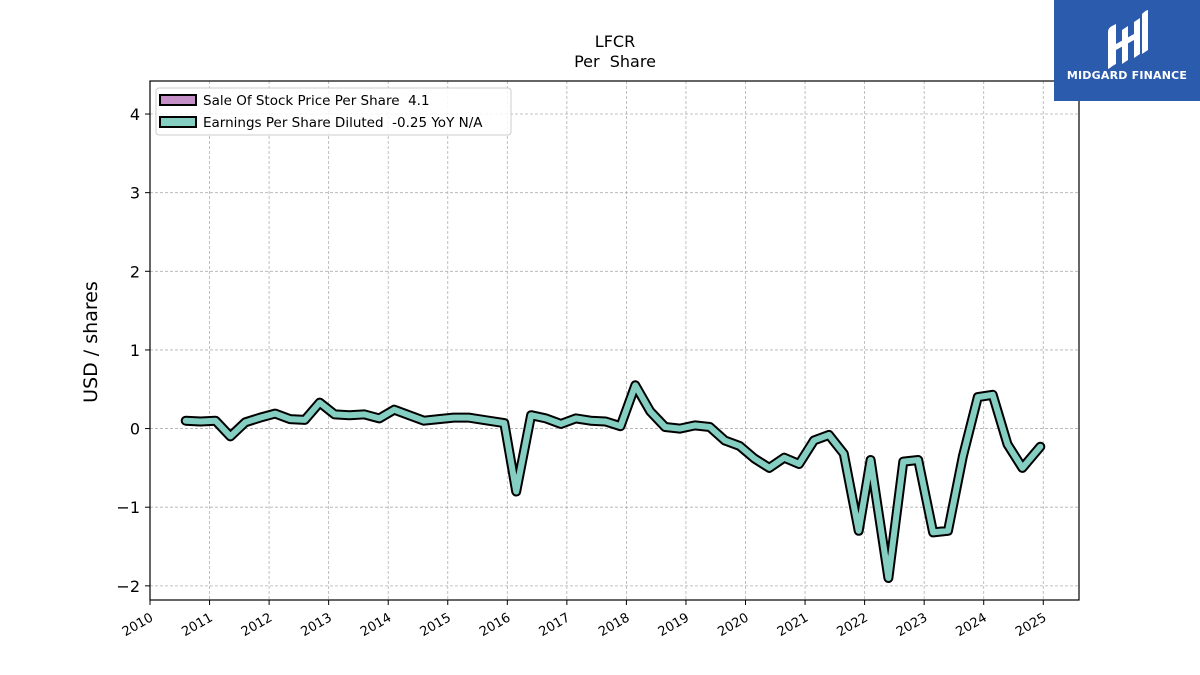 The width and height of the screenshot is (1200, 675). I want to click on y-axis-label: USD / shares, so click(91, 342).